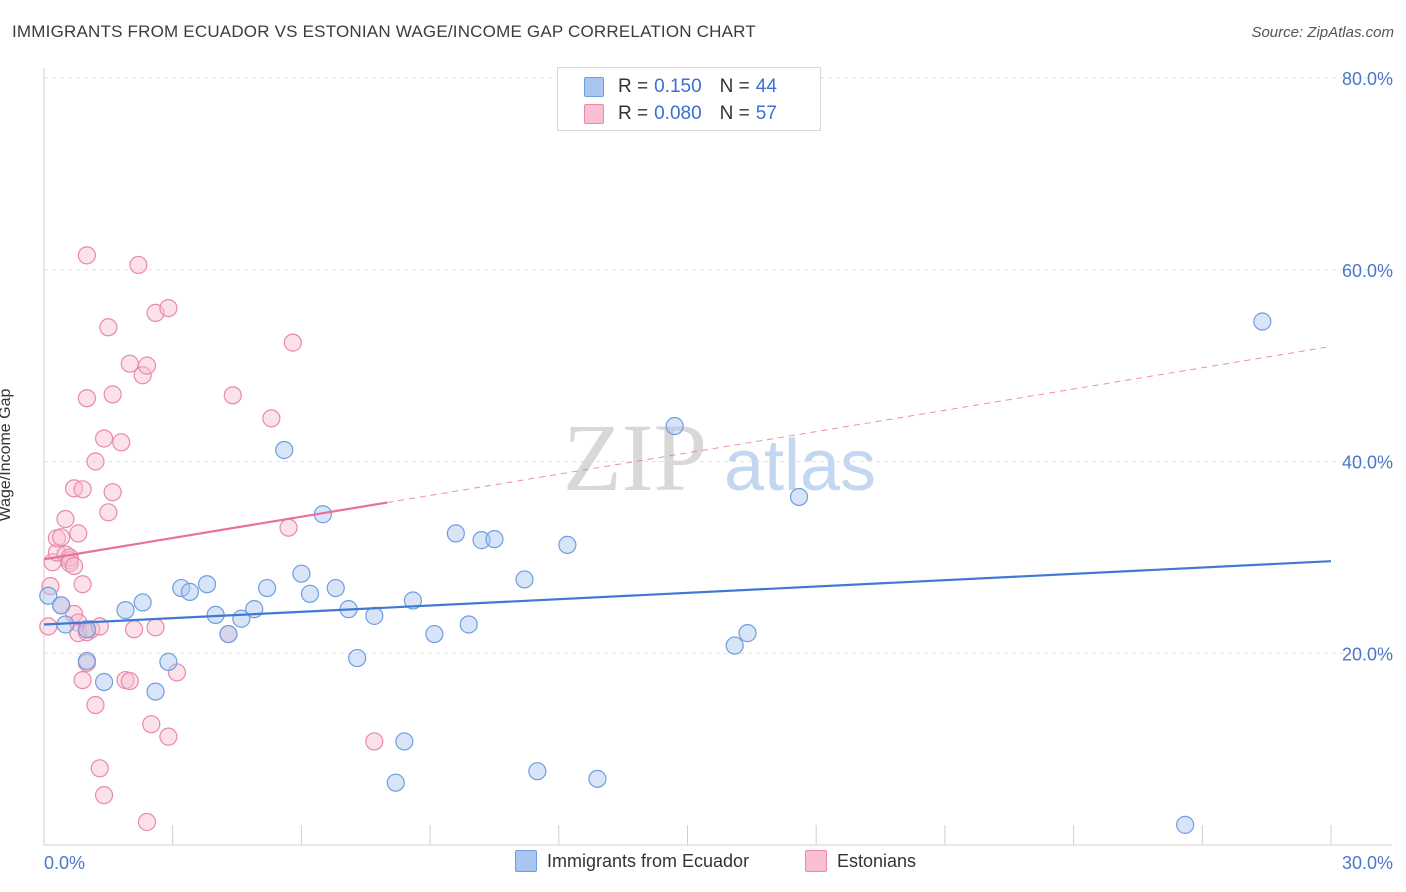 This screenshot has height=892, width=1406. I want to click on y-tick-label: 60.0%, so click(1367, 271).